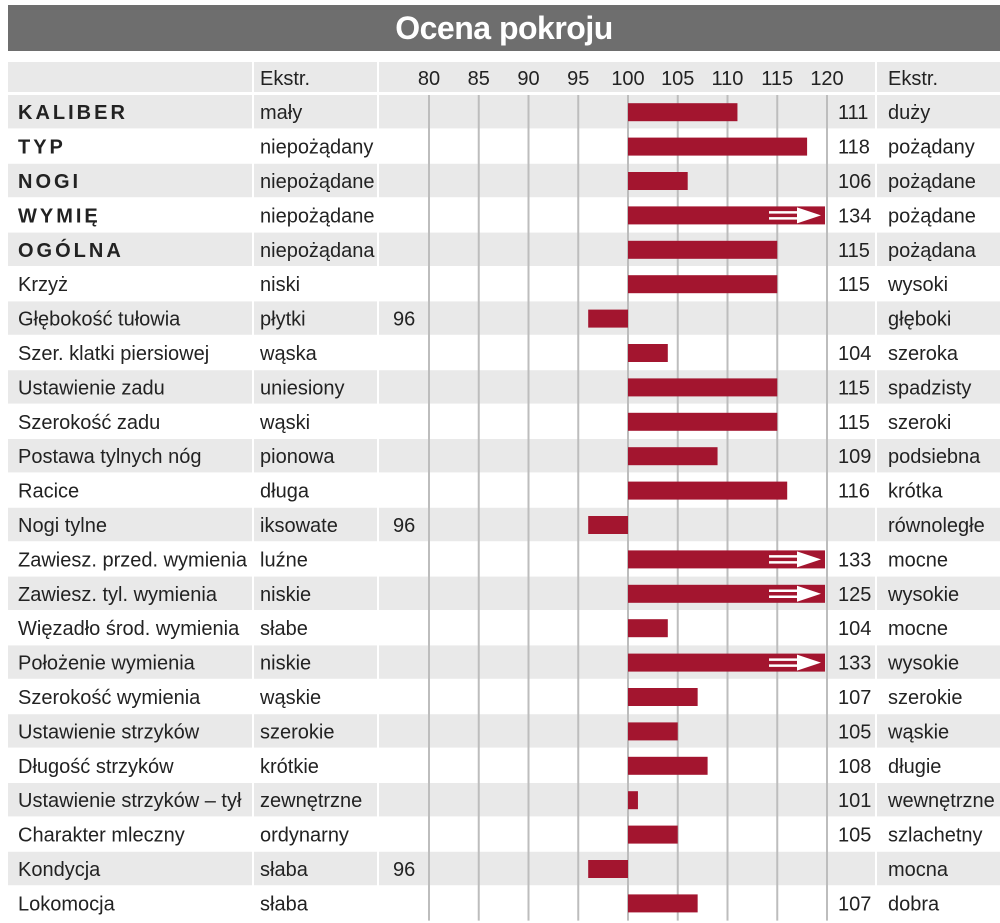 Image resolution: width=1000 pixels, height=923 pixels. Describe the element at coordinates (496, 148) in the screenshot. I see `chart-row: TYP niepożądany pożądany 118` at that location.